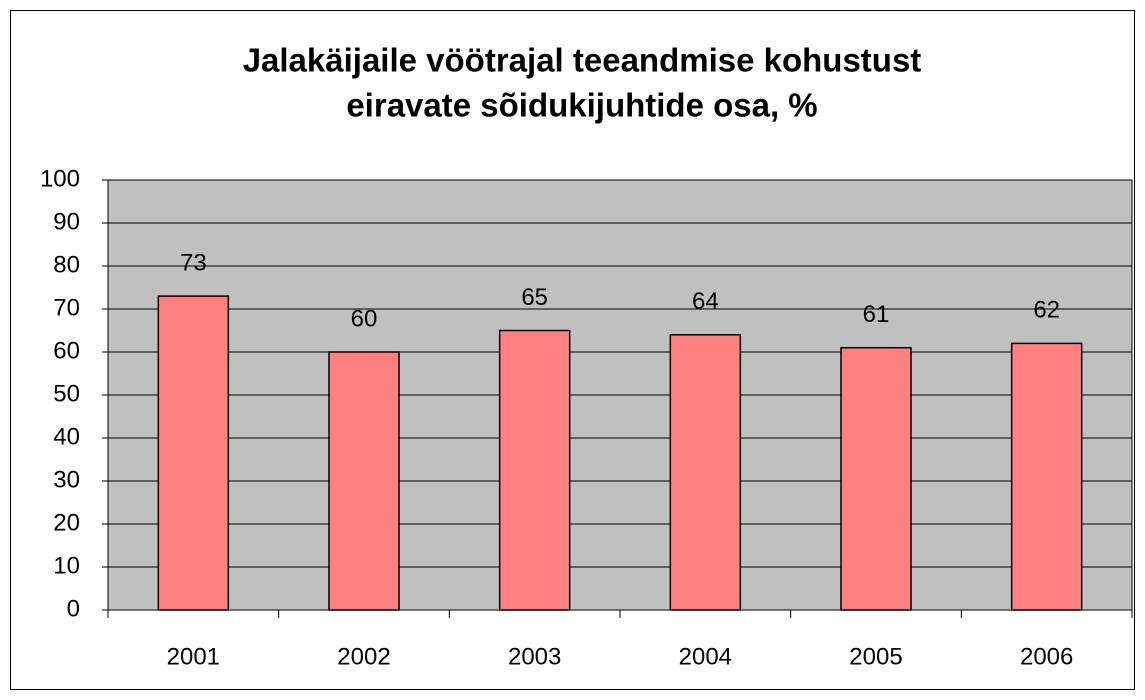 The image size is (1145, 700). I want to click on x-tick-label: 2005, so click(875, 656).